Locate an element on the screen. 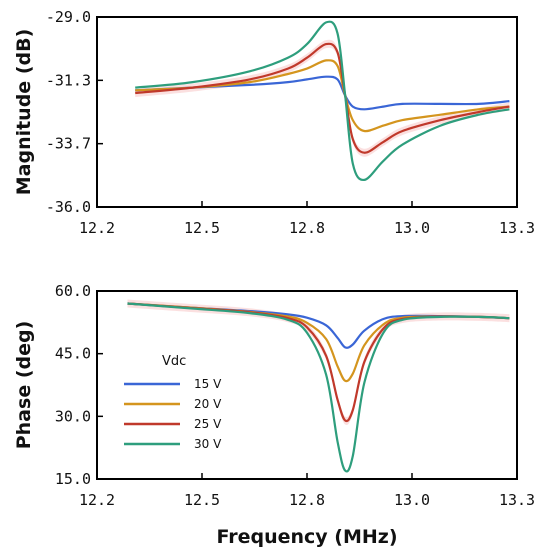  legend-label-25v: 25 V is located at coordinates (208, 424).